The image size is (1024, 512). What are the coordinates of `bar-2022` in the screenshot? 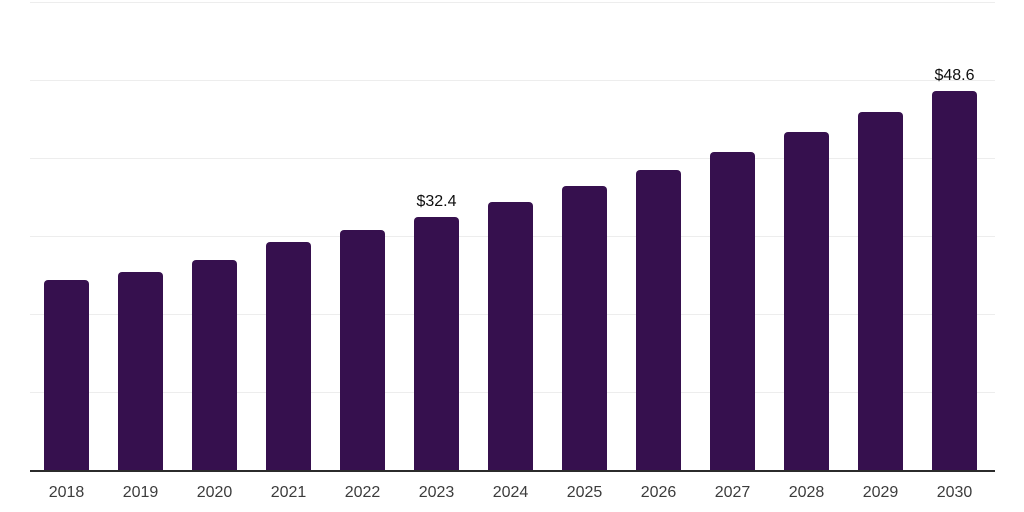 It's located at (362, 349).